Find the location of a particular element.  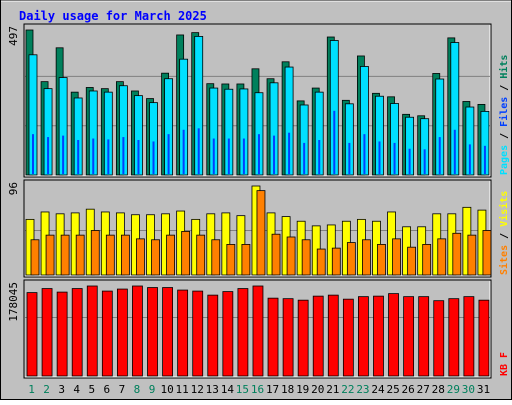

day-label: 4 is located at coordinates (76, 389).